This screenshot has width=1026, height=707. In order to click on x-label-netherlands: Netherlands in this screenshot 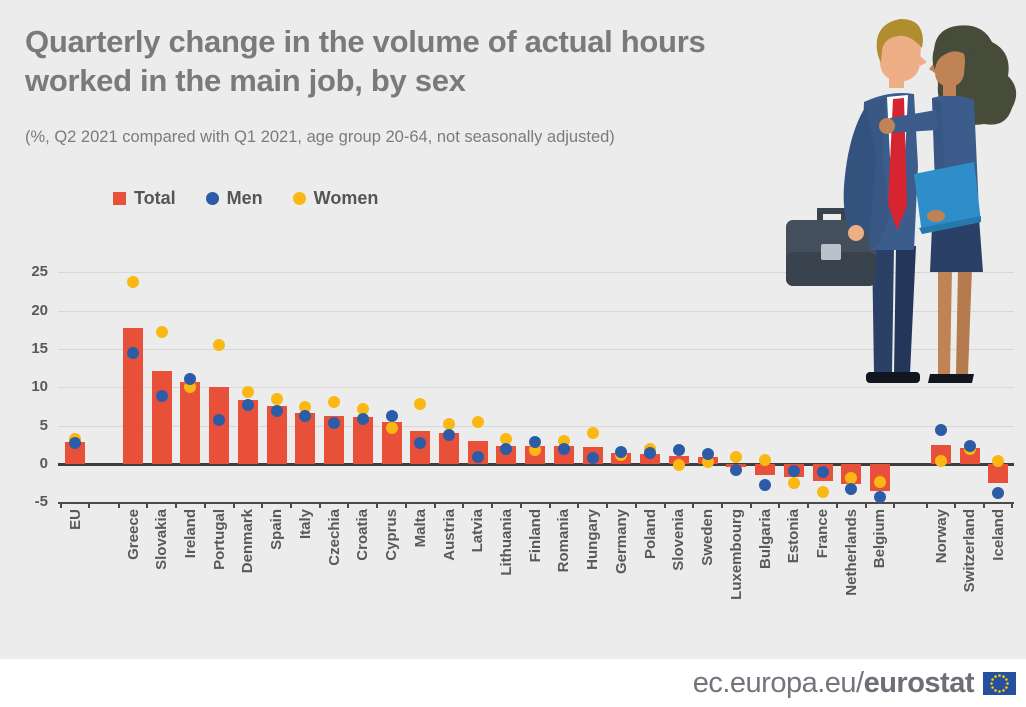, I will do `click(851, 553)`.